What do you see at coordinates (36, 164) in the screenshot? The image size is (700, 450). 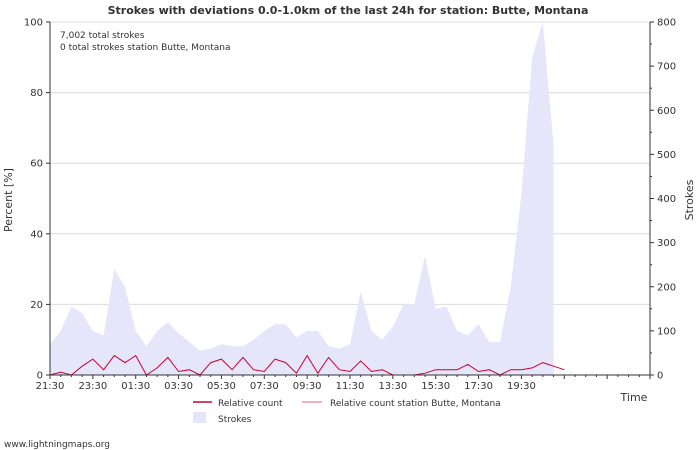 I see `y-tick-label-left: 60` at bounding box center [36, 164].